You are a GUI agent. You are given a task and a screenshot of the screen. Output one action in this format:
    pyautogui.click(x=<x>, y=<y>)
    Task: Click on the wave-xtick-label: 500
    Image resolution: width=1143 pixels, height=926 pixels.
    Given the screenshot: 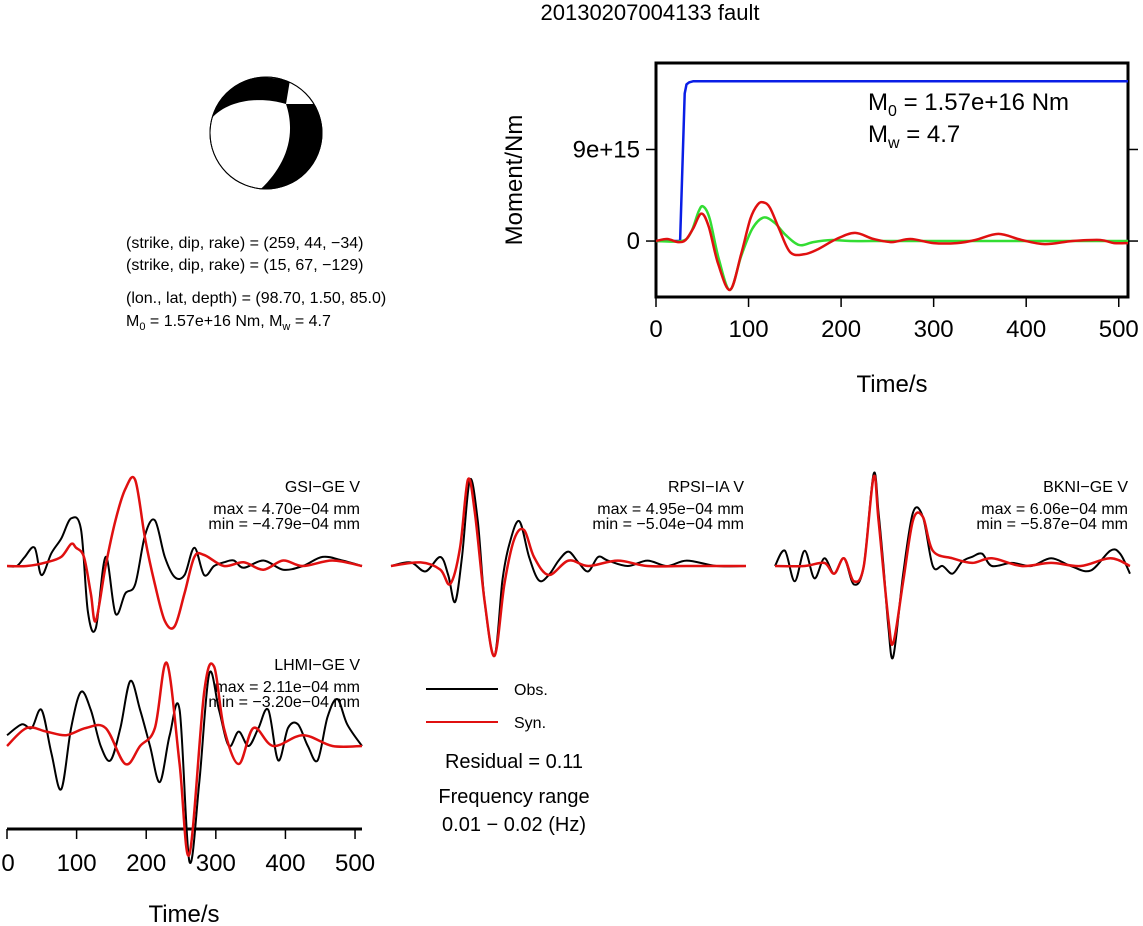 What is the action you would take?
    pyautogui.click(x=355, y=863)
    